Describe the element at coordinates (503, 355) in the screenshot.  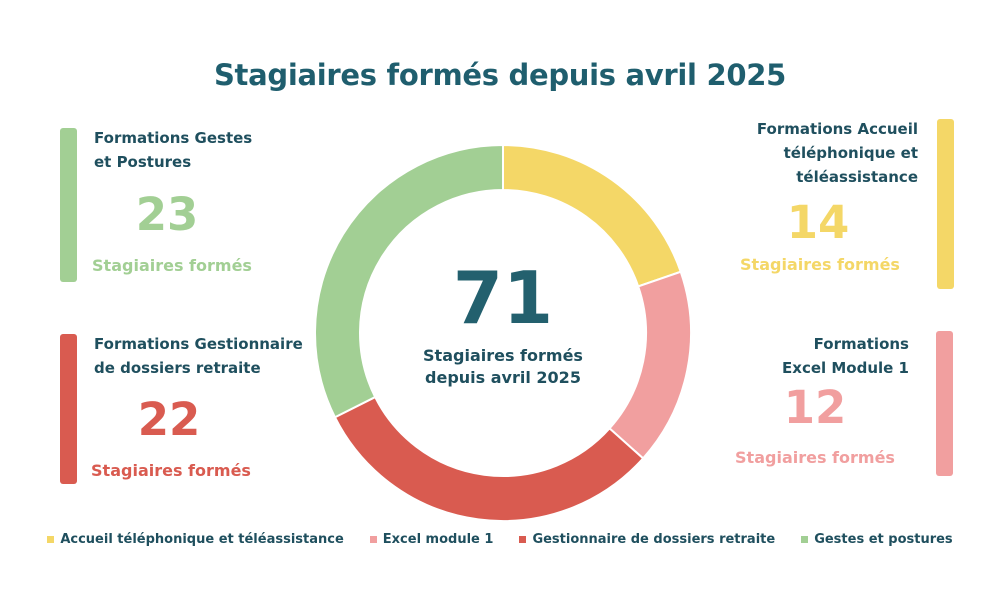
I see `center-caption-line1: Stagiaires formés` at that location.